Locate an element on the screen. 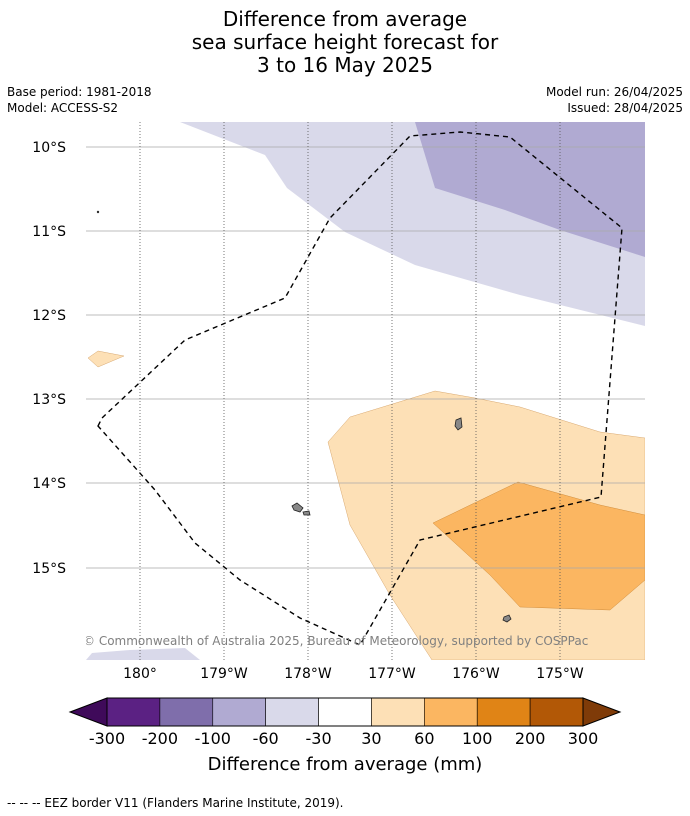 Image resolution: width=690 pixels, height=816 pixels. colorbar-extend-low is located at coordinates (88, 712).